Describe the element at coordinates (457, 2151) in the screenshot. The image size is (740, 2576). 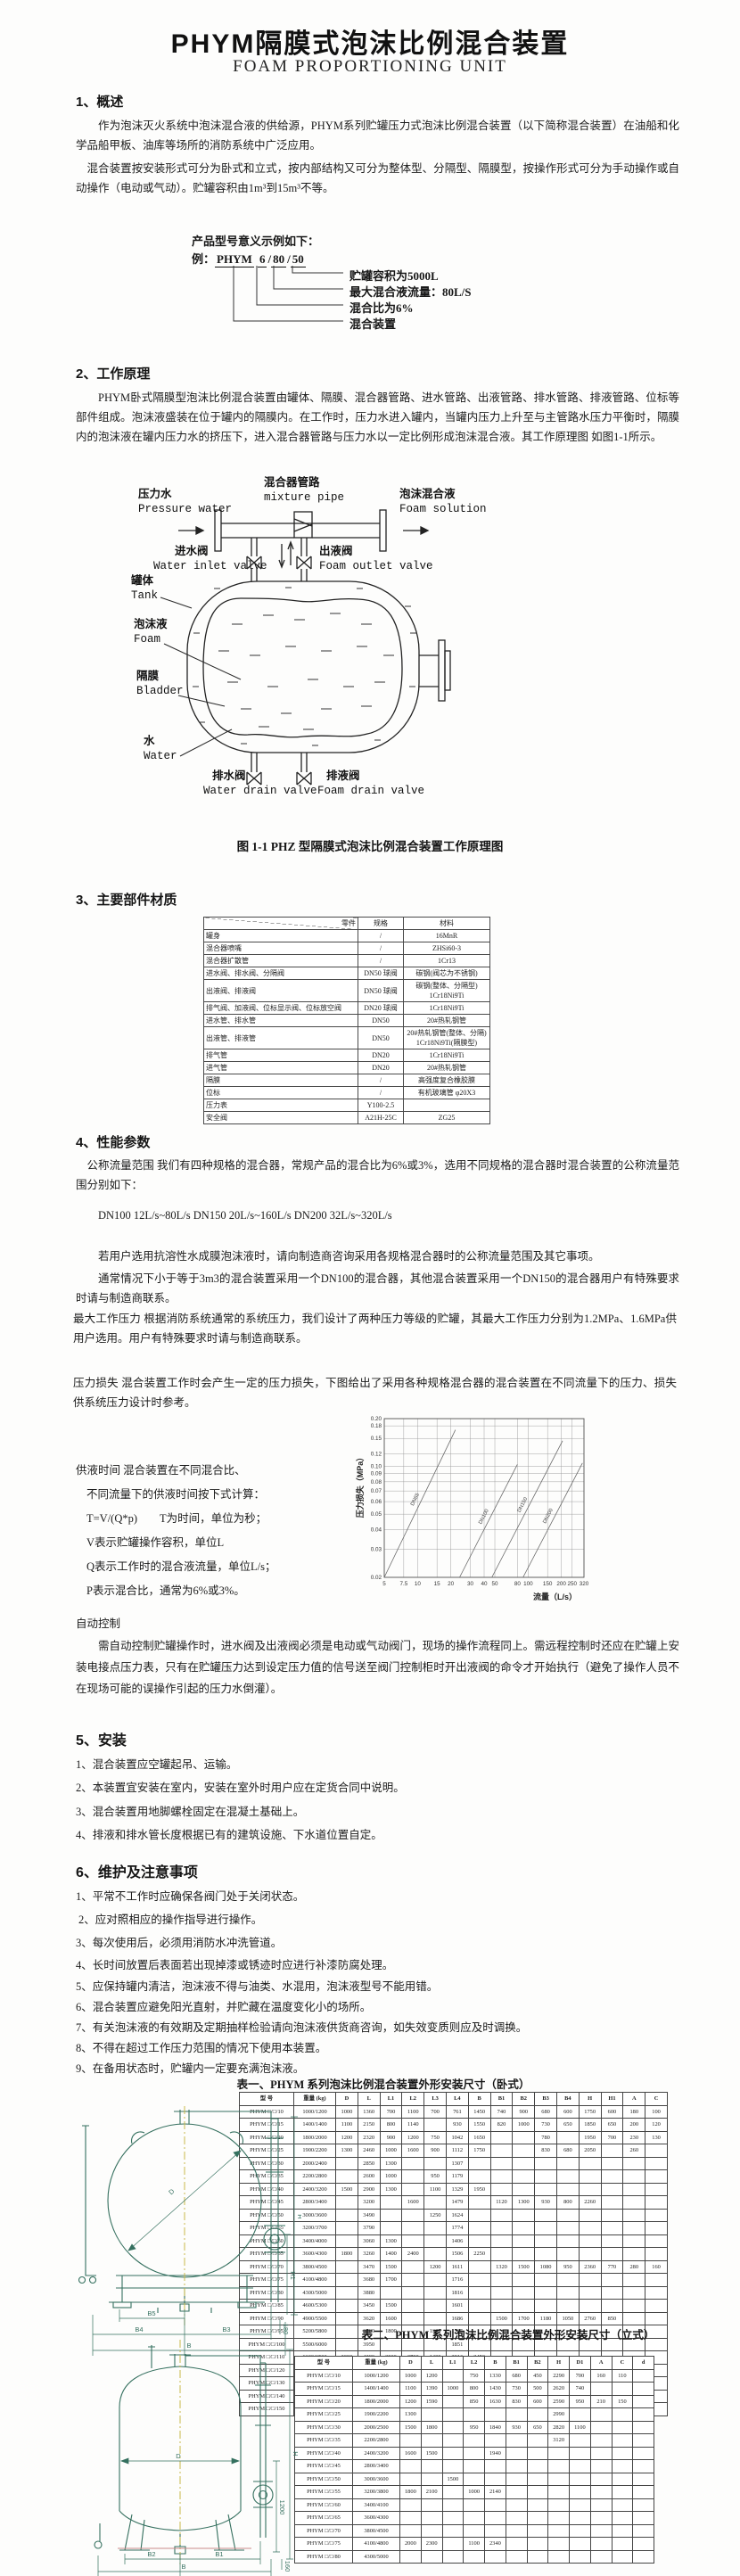
I see `table-cell: 1112` at that location.